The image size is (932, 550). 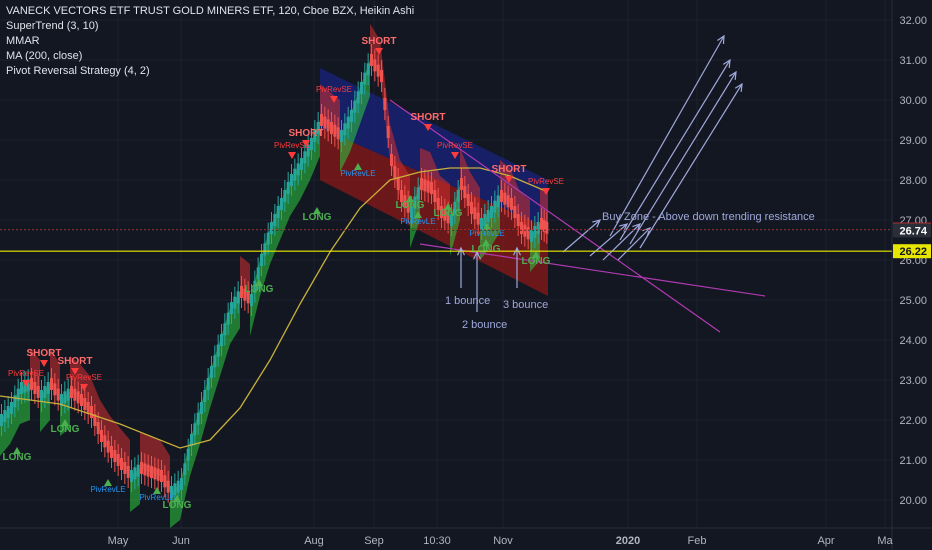 What do you see at coordinates (697, 541) in the screenshot?
I see `time-tick-label: Feb` at bounding box center [697, 541].